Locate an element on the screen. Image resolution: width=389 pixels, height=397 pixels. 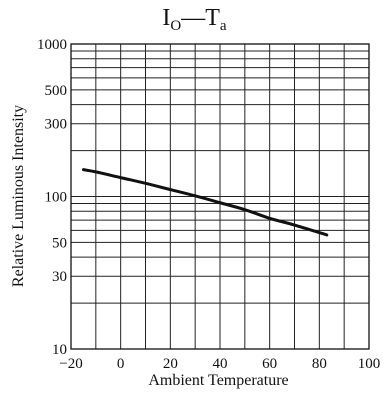
x-tick-label: 60 is located at coordinates (269, 364).